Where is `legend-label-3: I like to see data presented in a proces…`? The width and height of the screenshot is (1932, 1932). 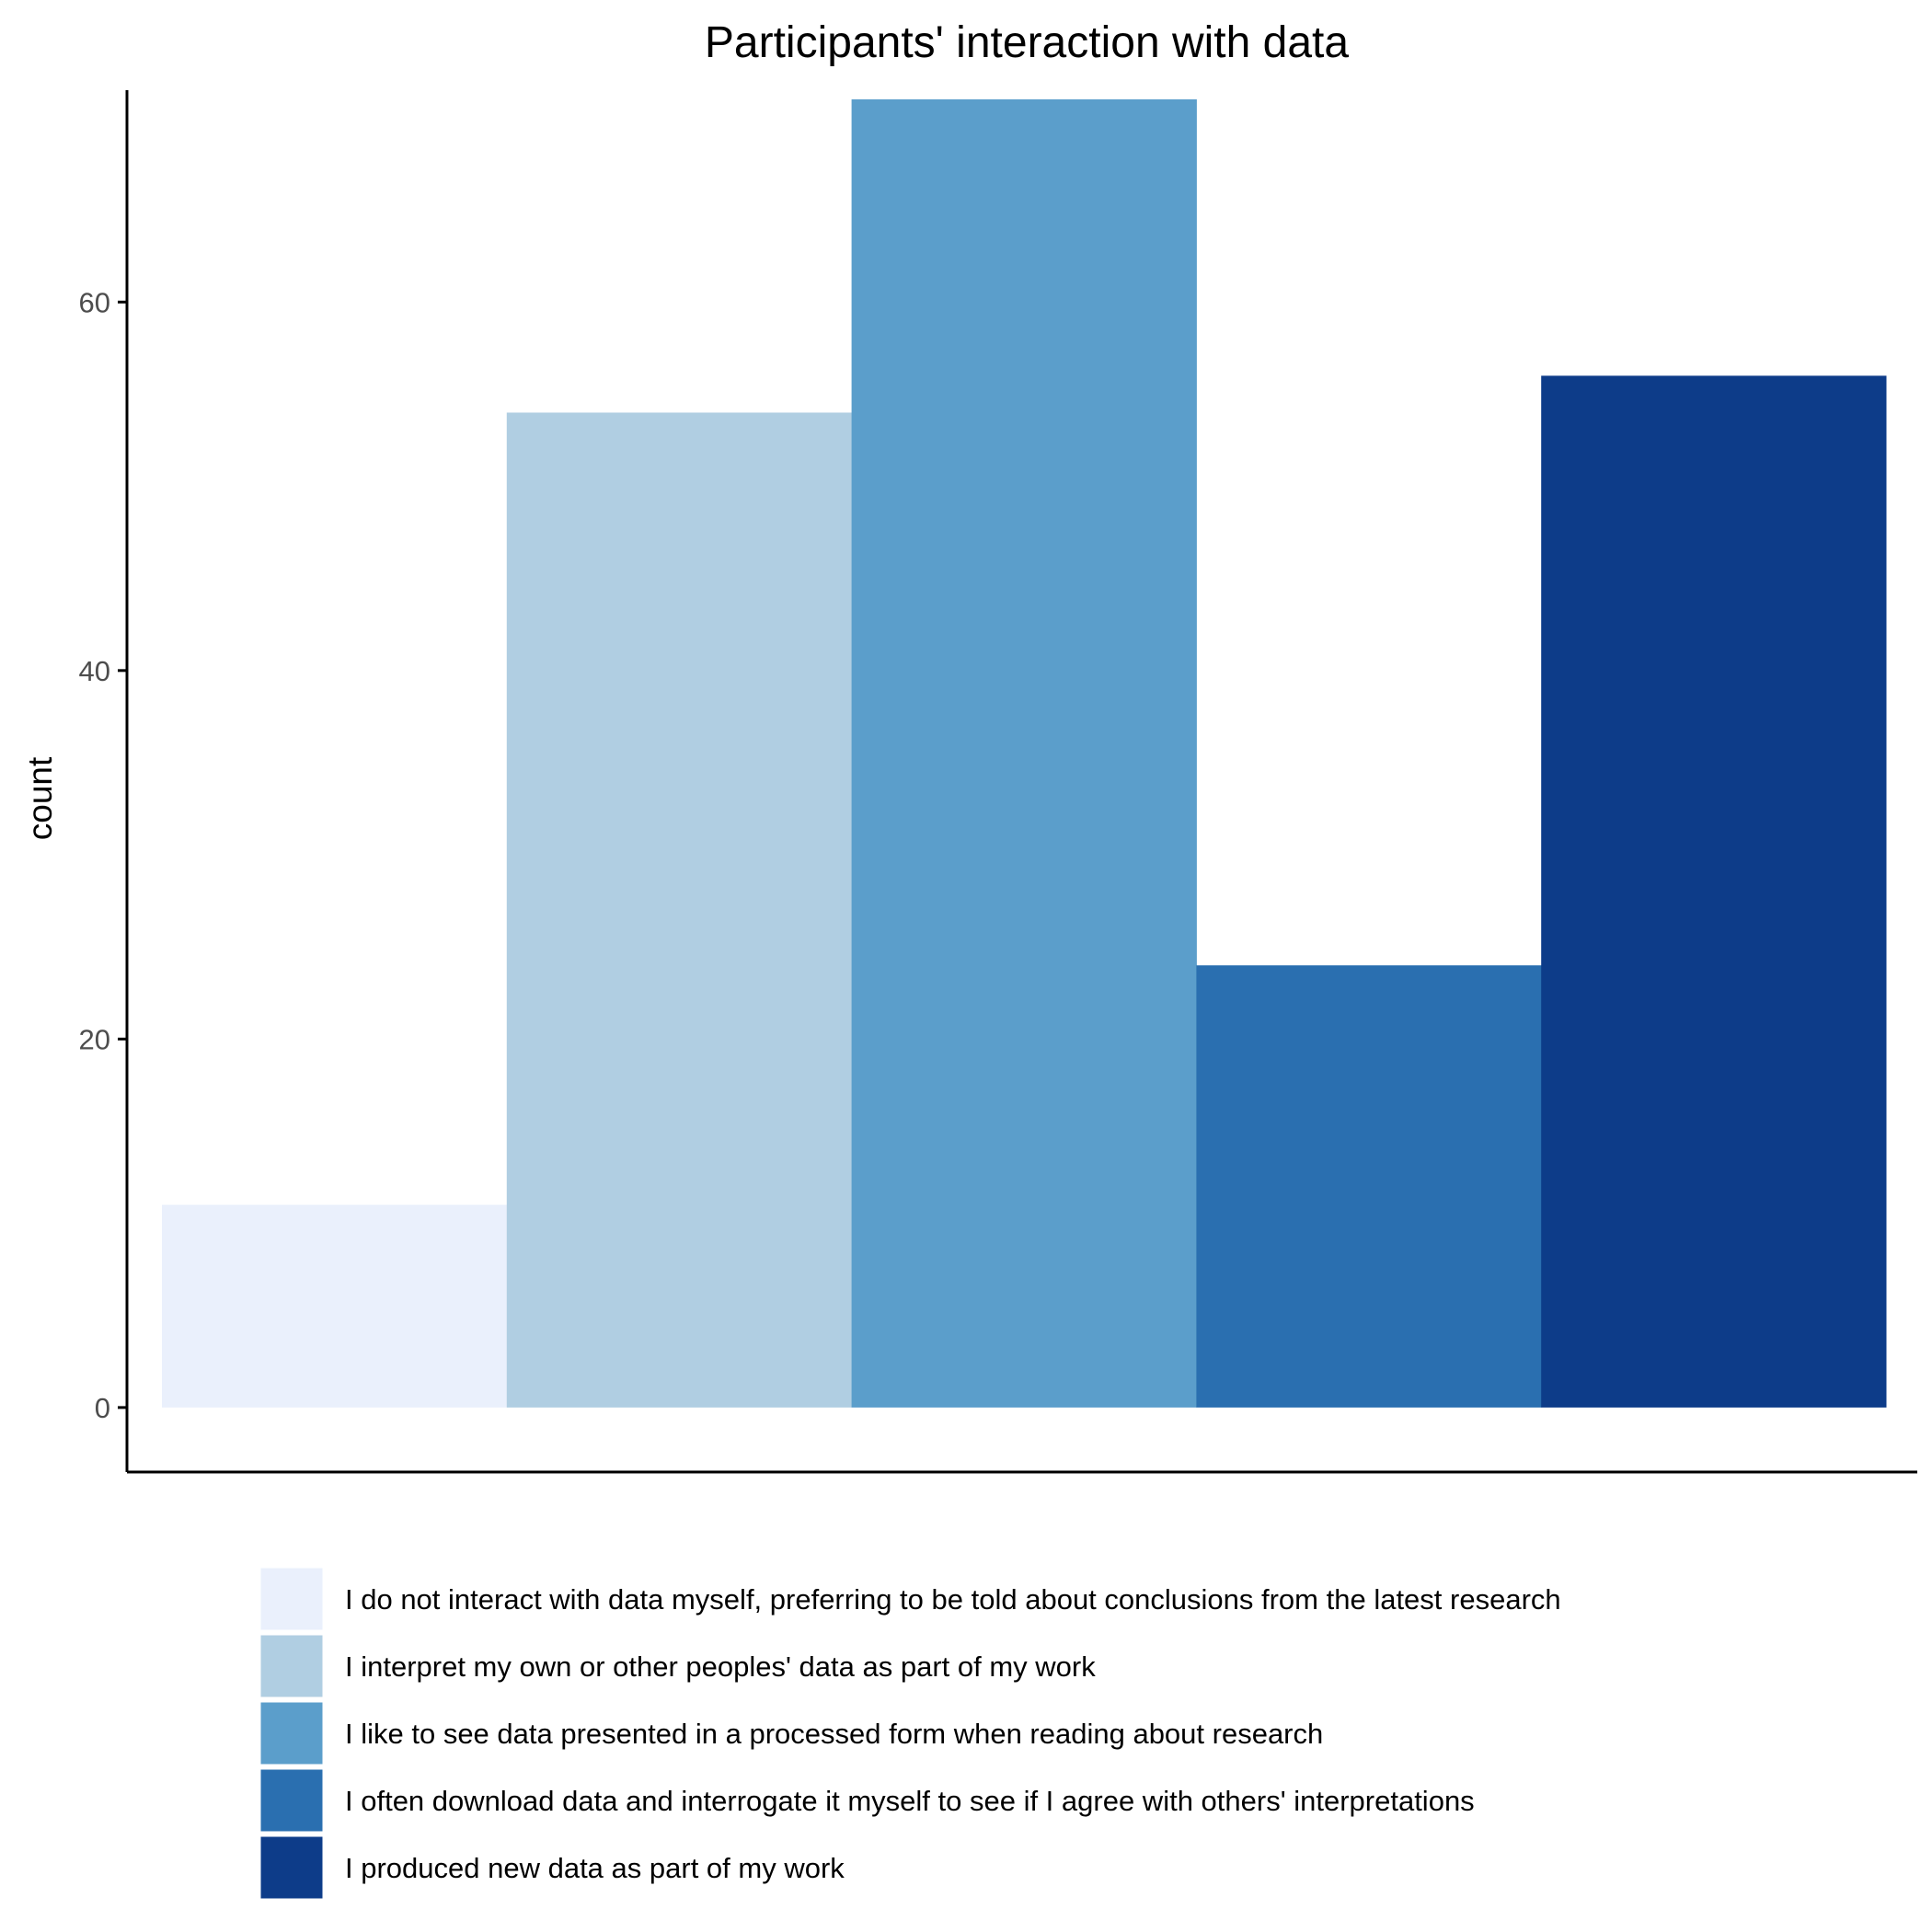
legend-label-3: I like to see data presented in a proces… is located at coordinates (834, 1734).